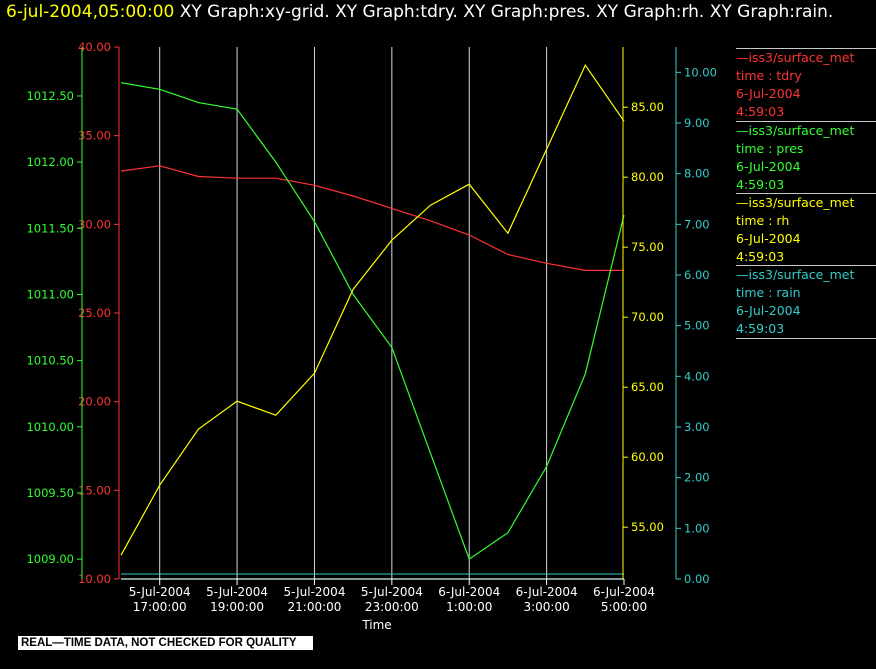 The image size is (876, 669). Describe the element at coordinates (237, 607) in the screenshot. I see `x-tick-label-time: 19:00:00` at that location.